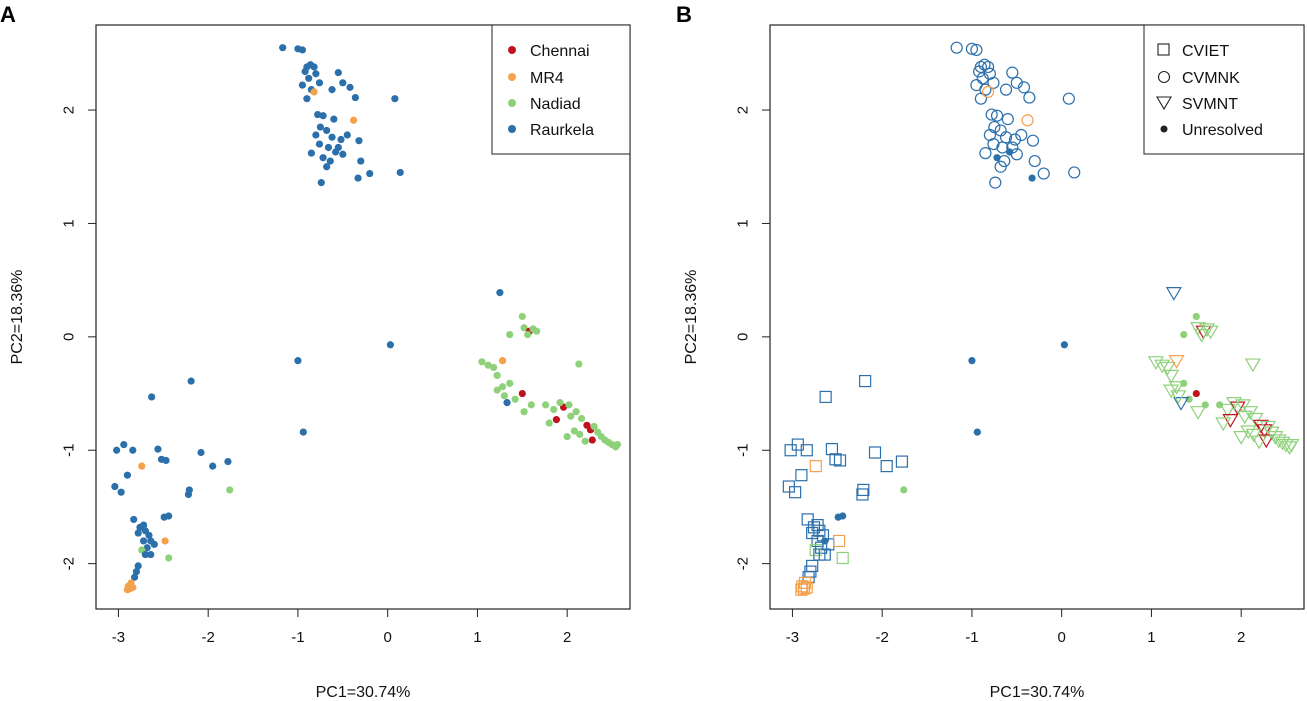 The width and height of the screenshot is (1307, 701). Describe the element at coordinates (78, 338) in the screenshot. I see `panel-a-y-axis: -2 -1 0 1 2` at that location.